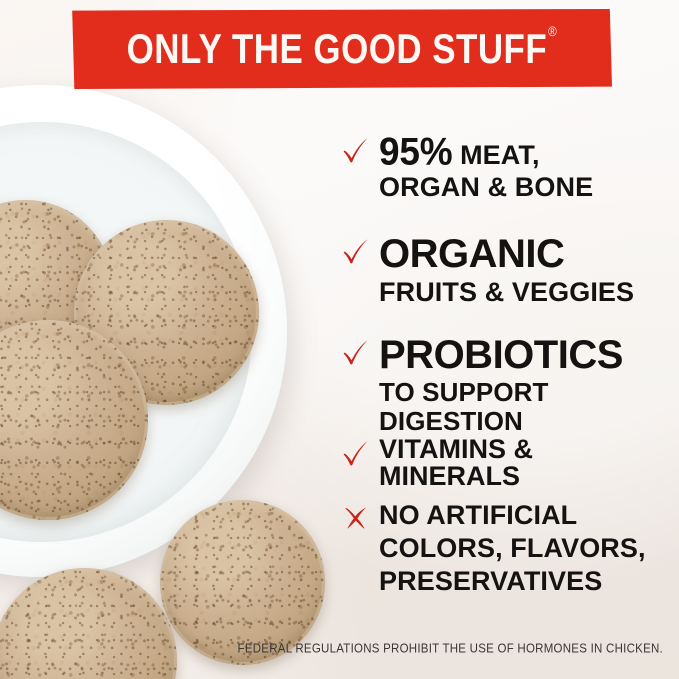 This screenshot has width=679, height=679. I want to click on claim-item: VITAMINS & MINERALS, so click(510, 463).